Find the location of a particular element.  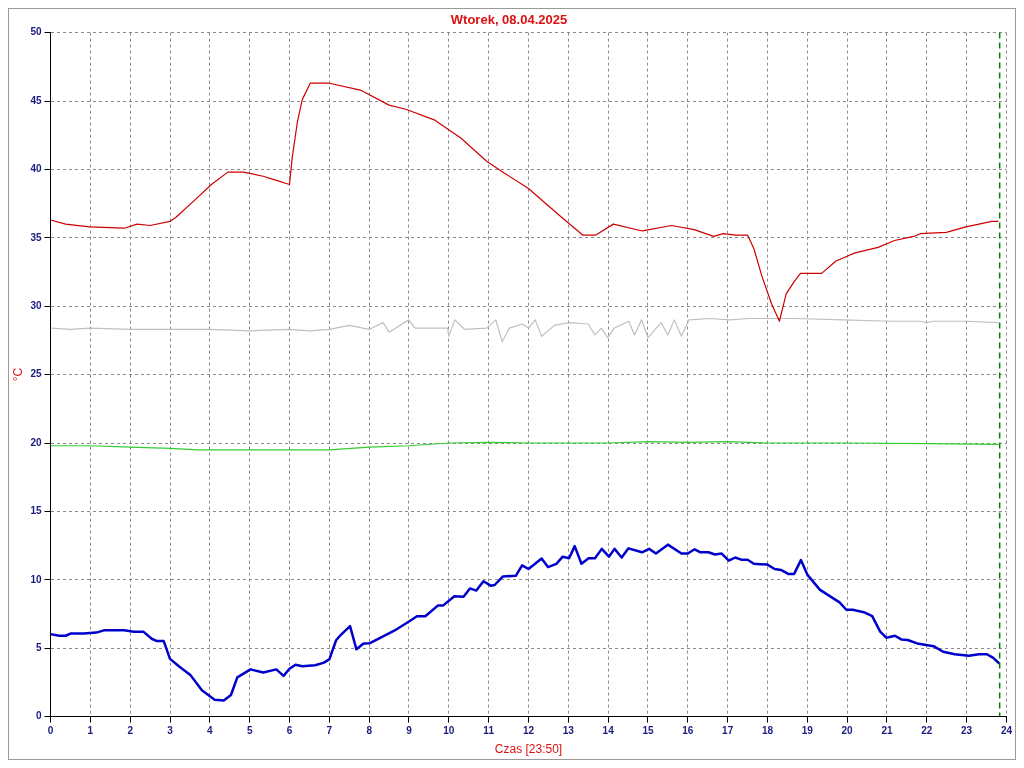

x-tick-label: 19 is located at coordinates (807, 731).